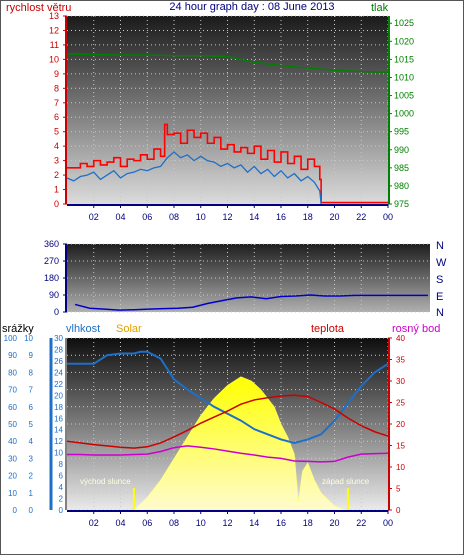 This screenshot has width=464, height=555. What do you see at coordinates (380, 8) in the screenshot?
I see `pressure-axis-label: tlak` at bounding box center [380, 8].